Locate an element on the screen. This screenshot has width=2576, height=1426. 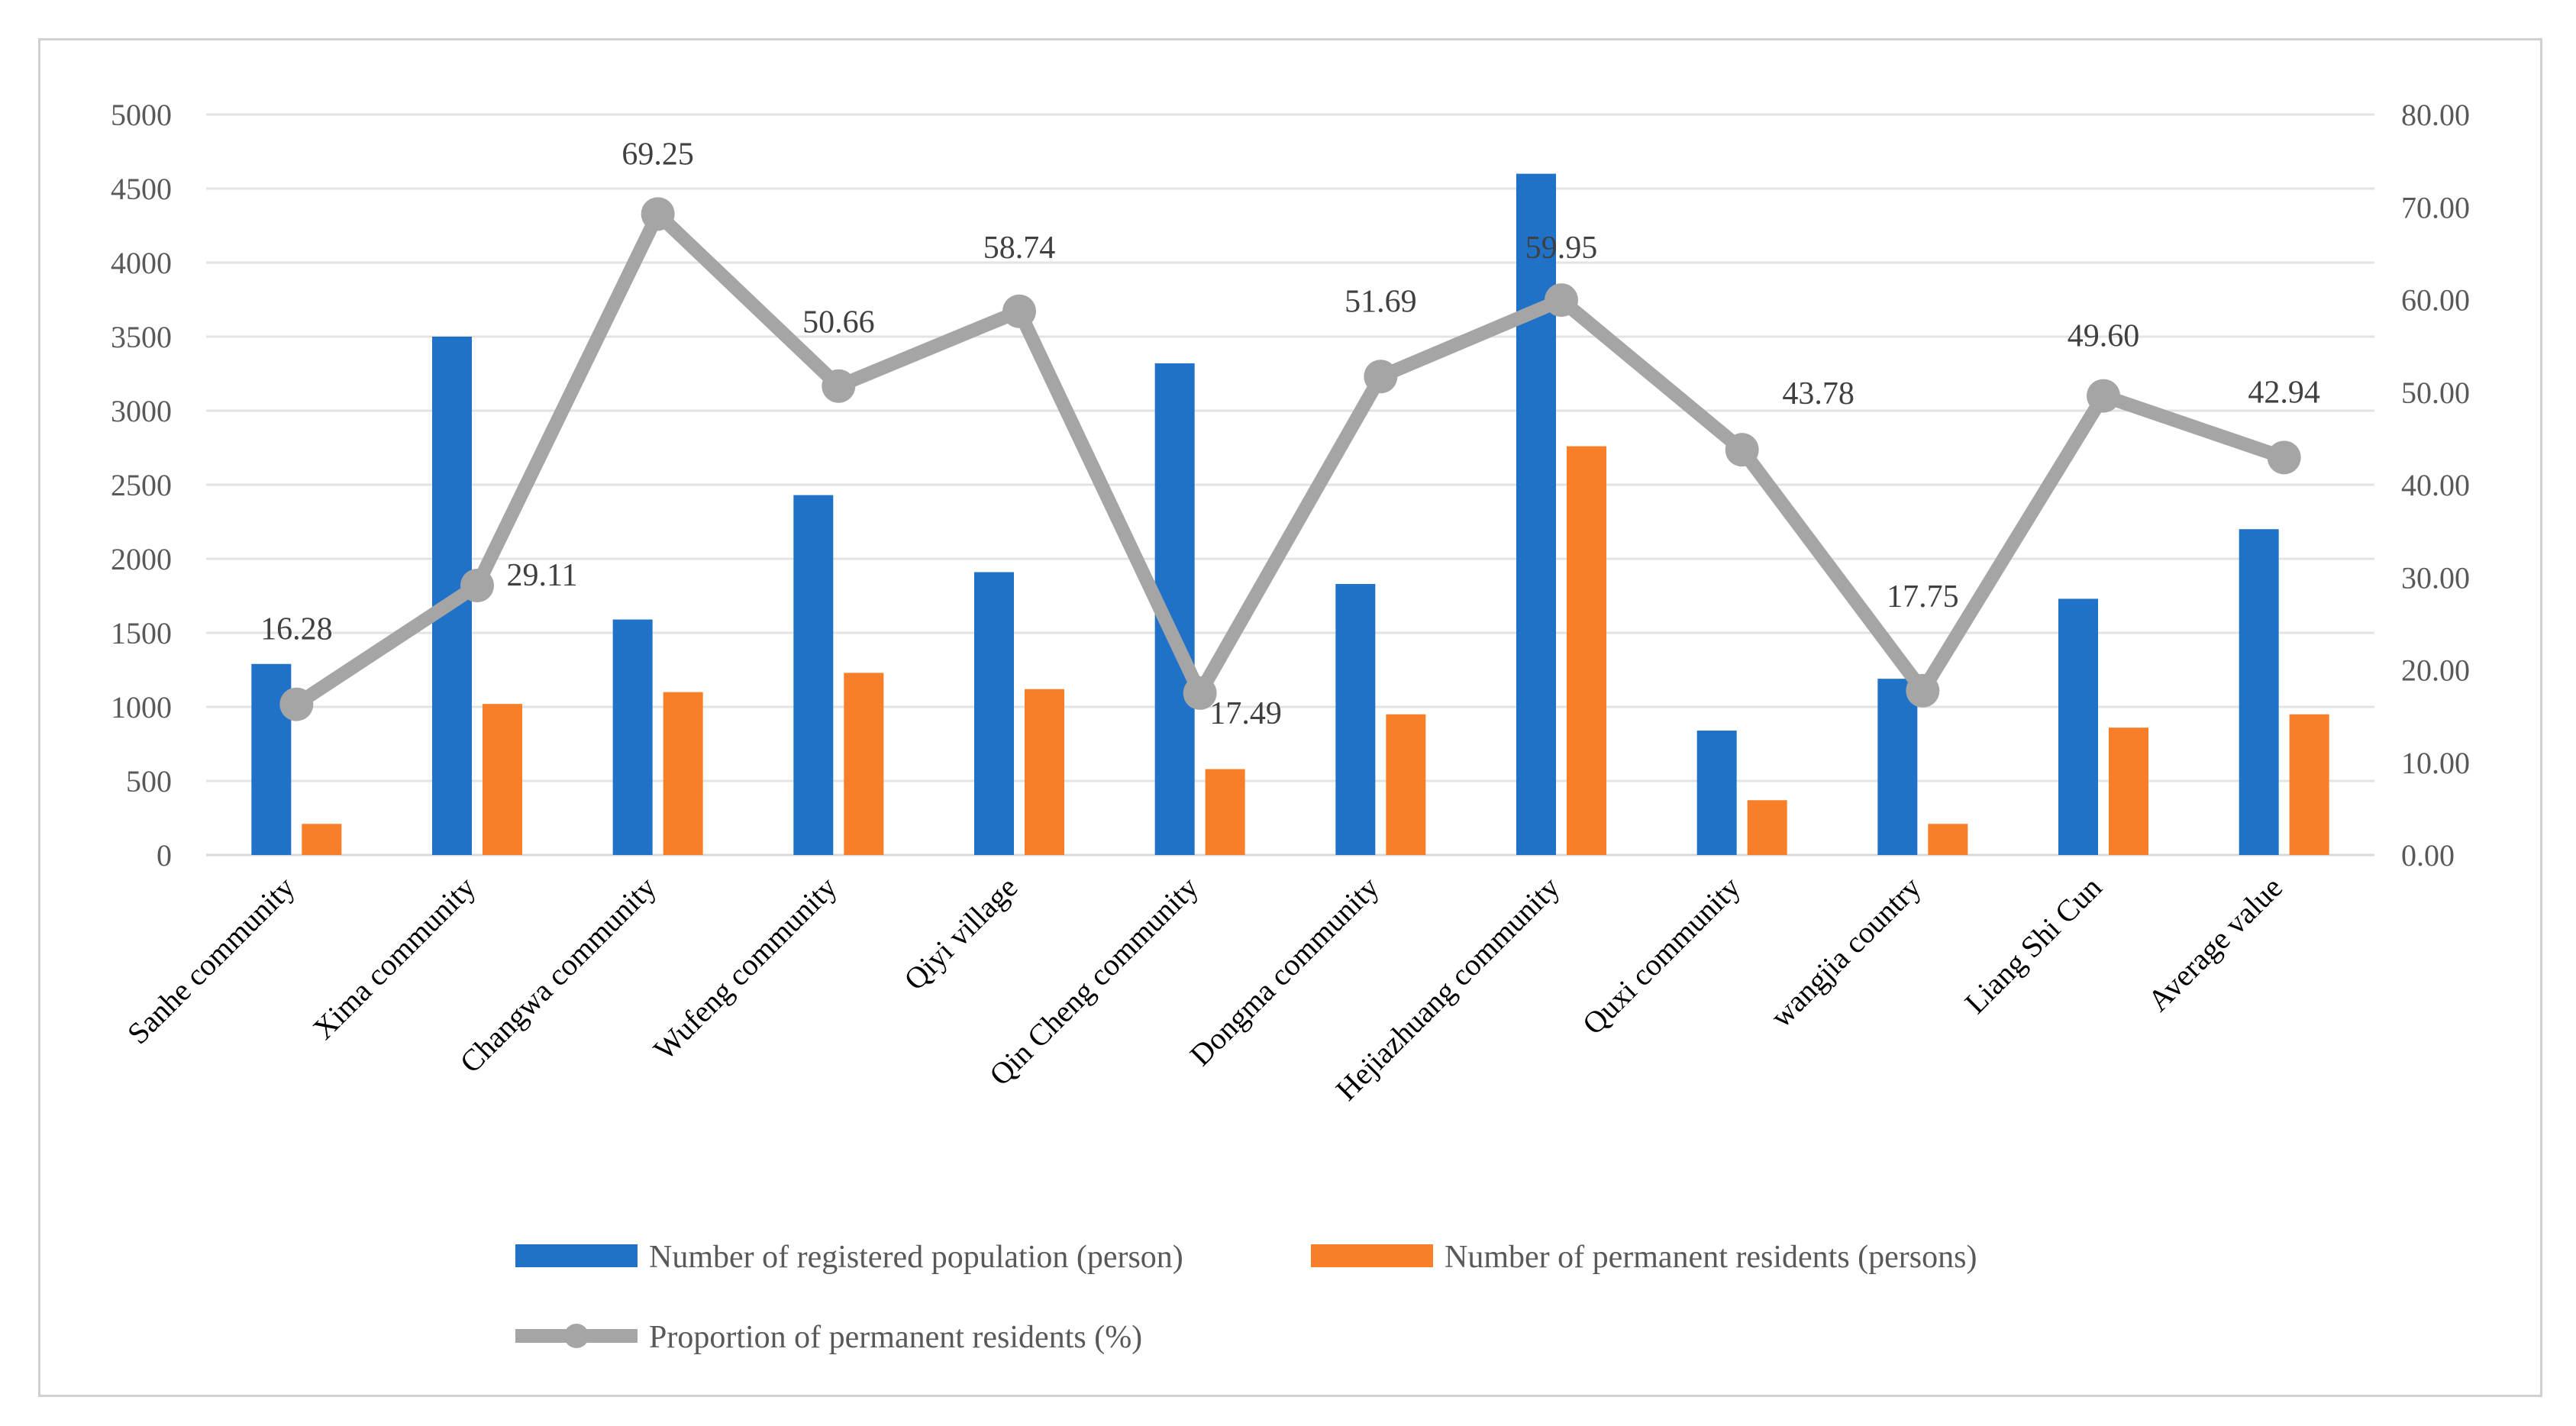
left-tick-label: 4000 is located at coordinates (141, 263).